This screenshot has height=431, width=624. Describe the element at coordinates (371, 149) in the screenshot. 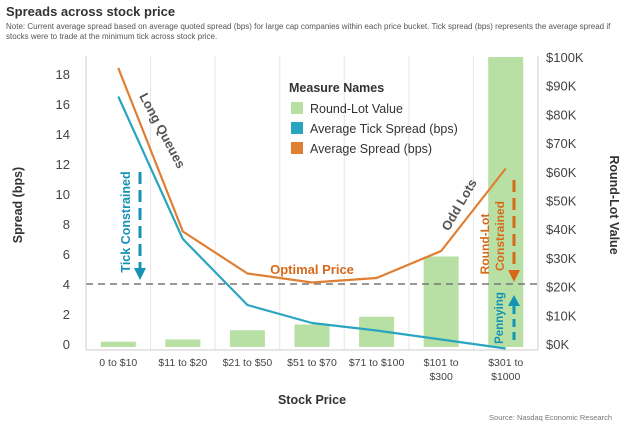

I see `legend-label-2: Average Spread (bps)` at that location.